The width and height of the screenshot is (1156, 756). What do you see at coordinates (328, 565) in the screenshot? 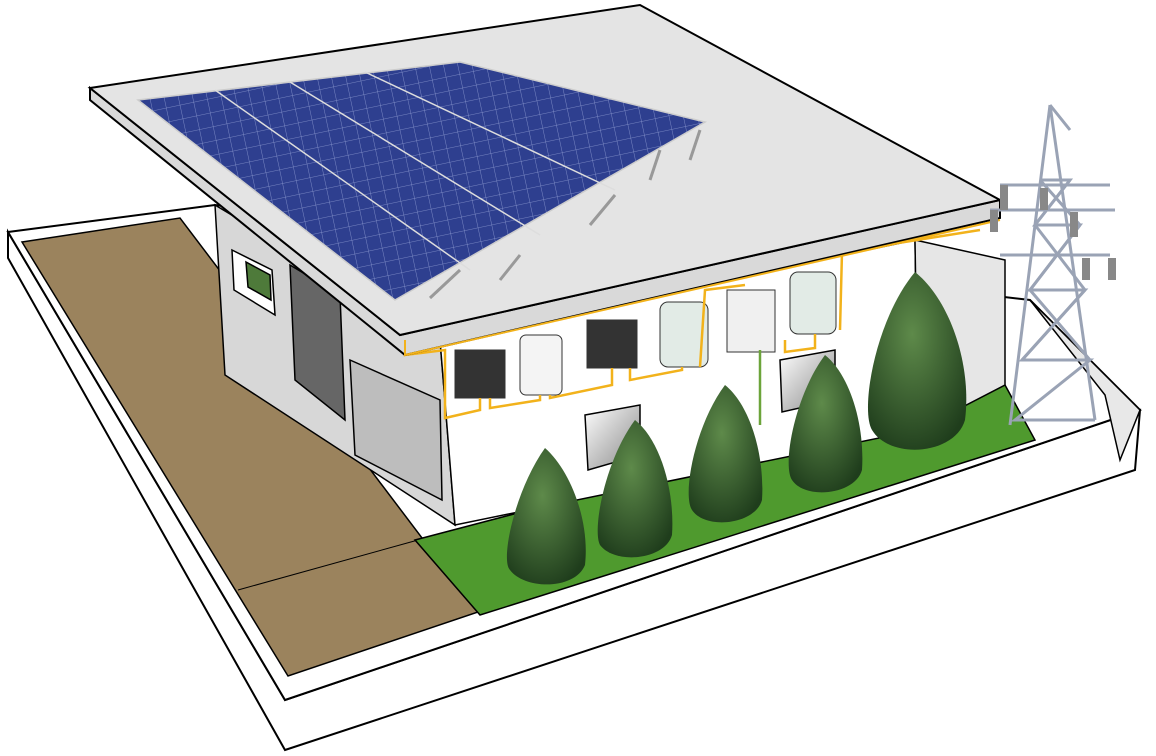
I see `path-joint` at bounding box center [328, 565].